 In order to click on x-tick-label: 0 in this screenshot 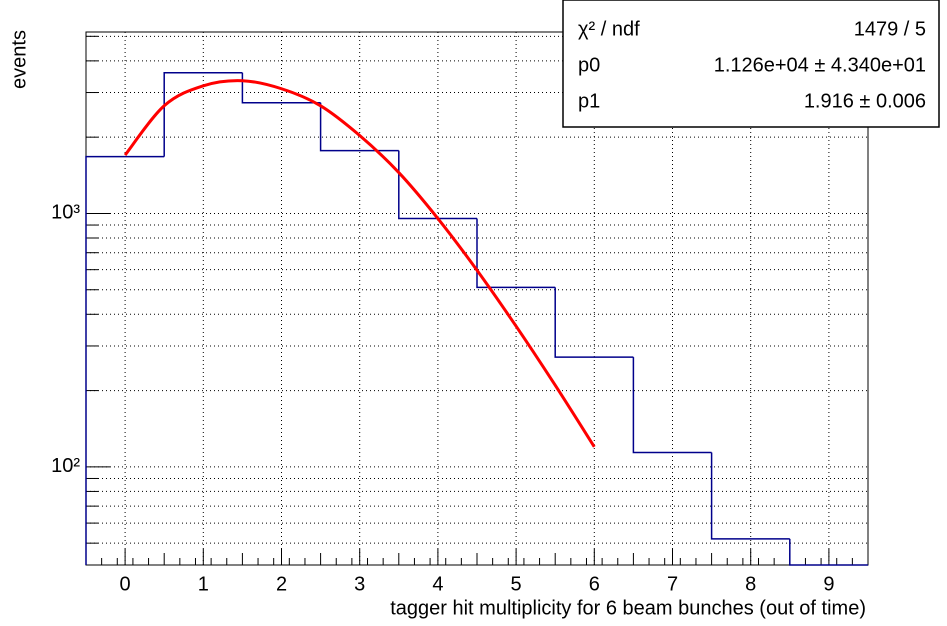, I will do `click(125, 584)`.